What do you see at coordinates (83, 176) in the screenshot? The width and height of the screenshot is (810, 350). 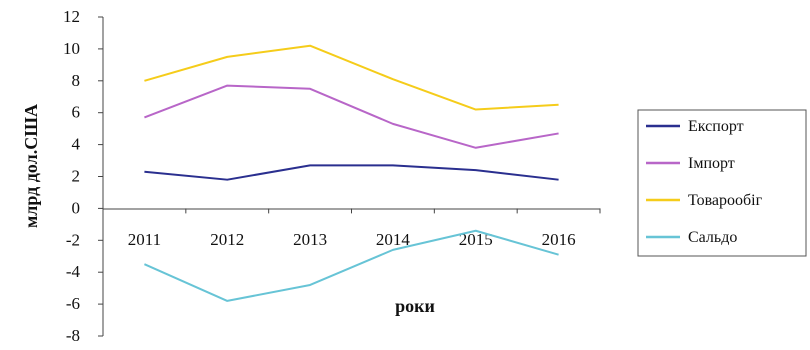 I see `y-axis-ticks: 12 10 8 6 4 2 0 -2 -4 -6 -8` at bounding box center [83, 176].